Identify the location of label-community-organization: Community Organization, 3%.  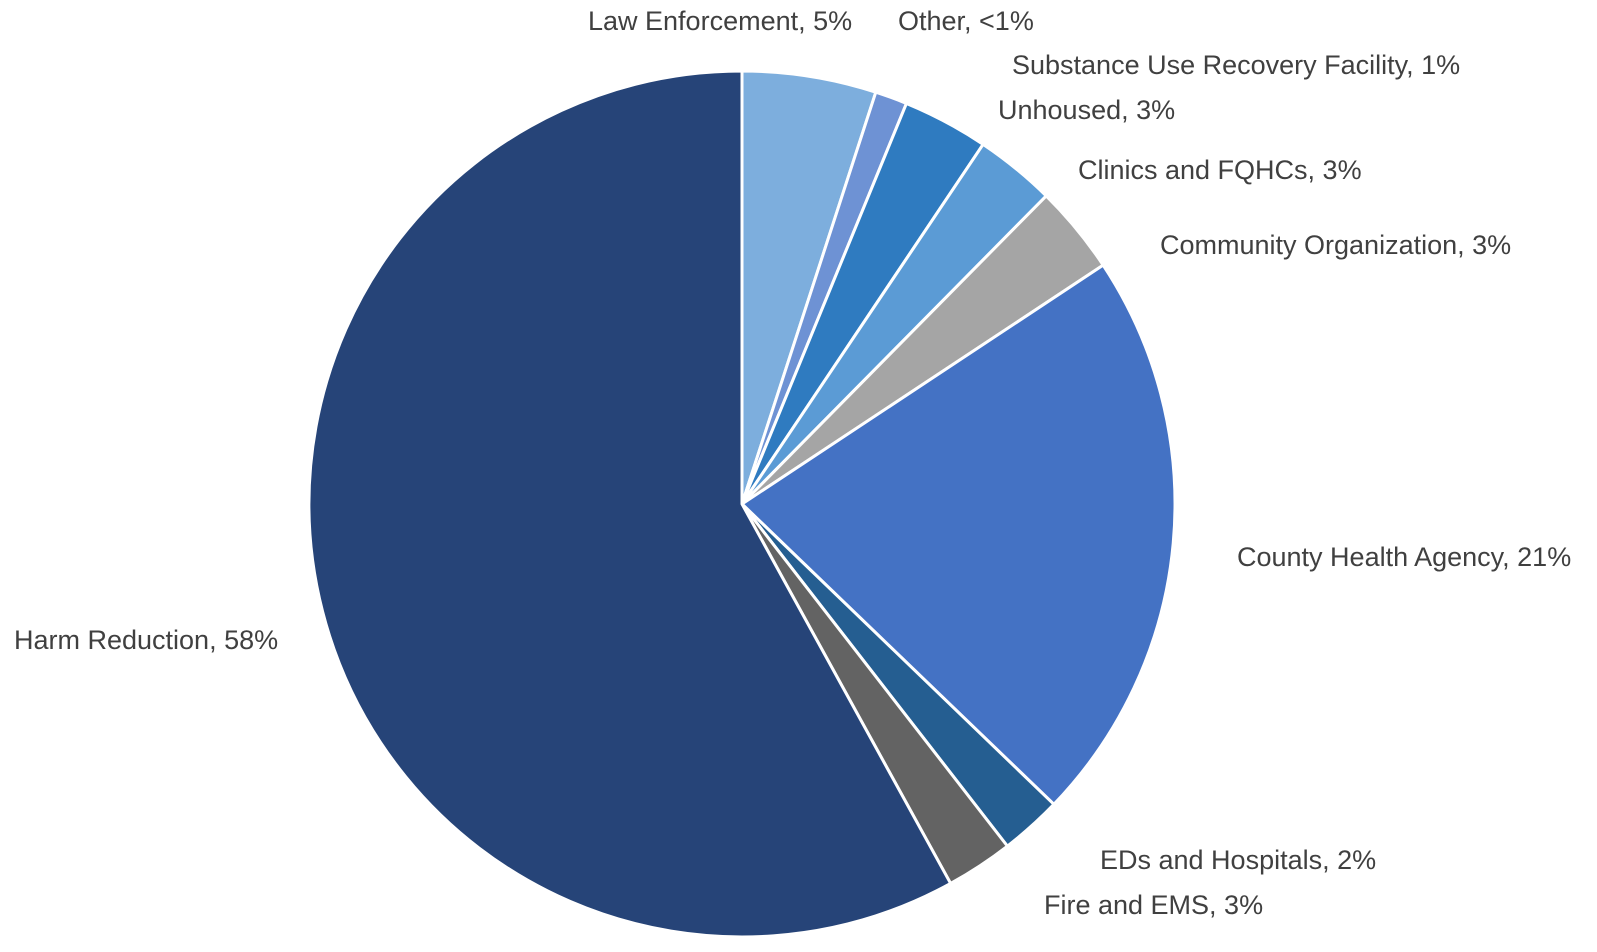
(1335, 245).